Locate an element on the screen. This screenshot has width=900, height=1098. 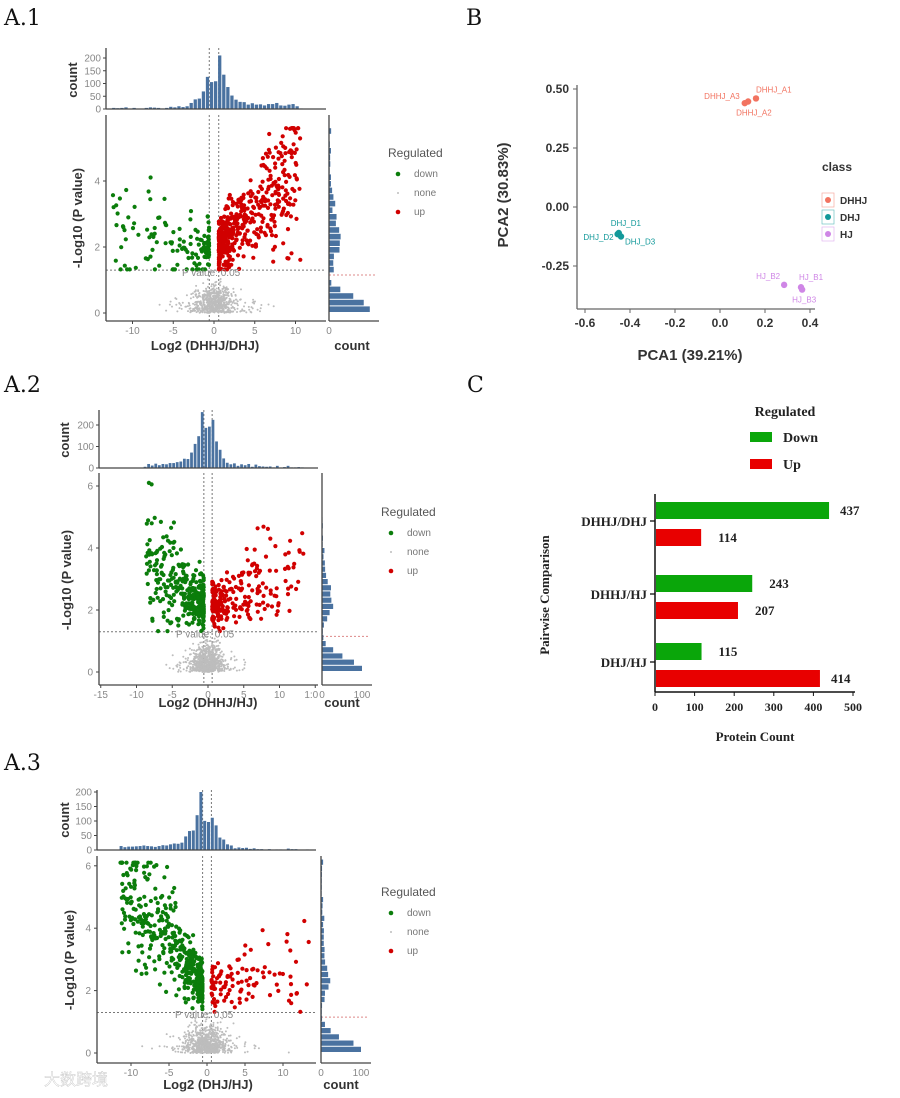
a1-top-hist-bar is located at coordinates (252, 106).